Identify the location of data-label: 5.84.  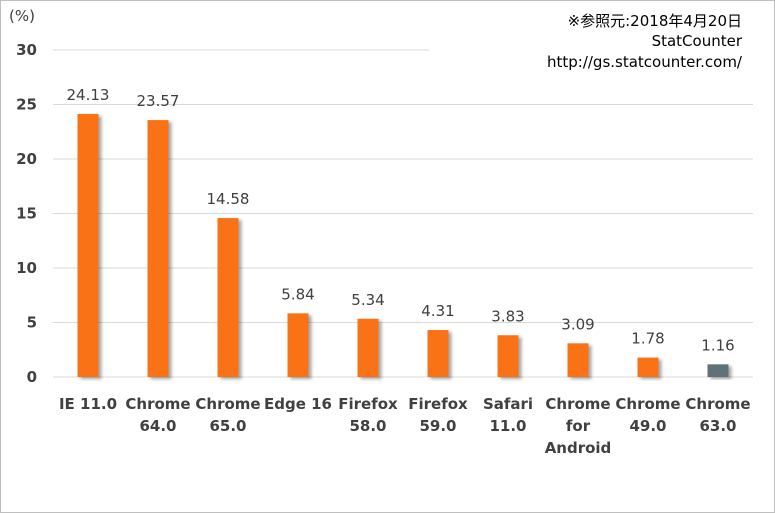
(297, 294).